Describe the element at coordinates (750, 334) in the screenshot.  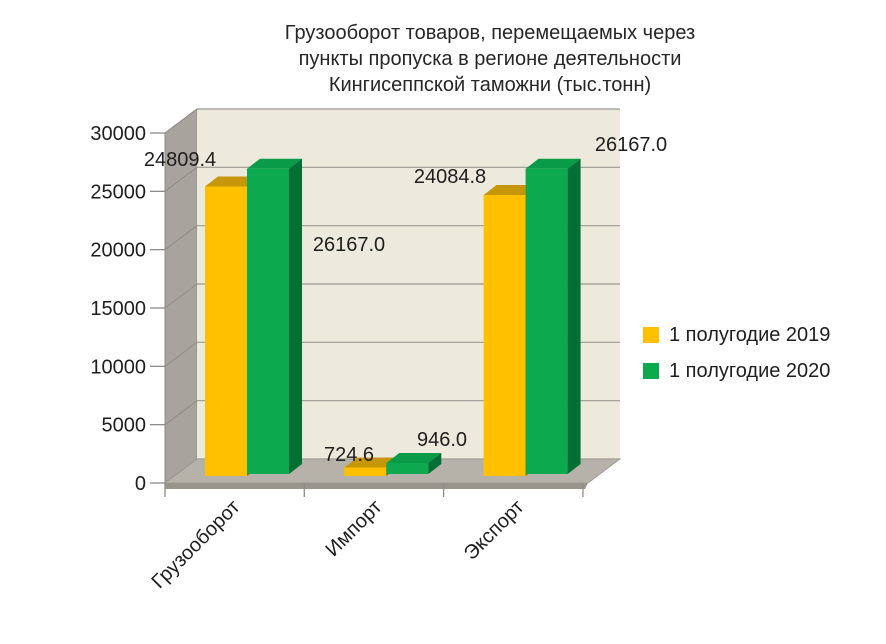
I see `legend-label-2019: 1 полугодие 2019` at that location.